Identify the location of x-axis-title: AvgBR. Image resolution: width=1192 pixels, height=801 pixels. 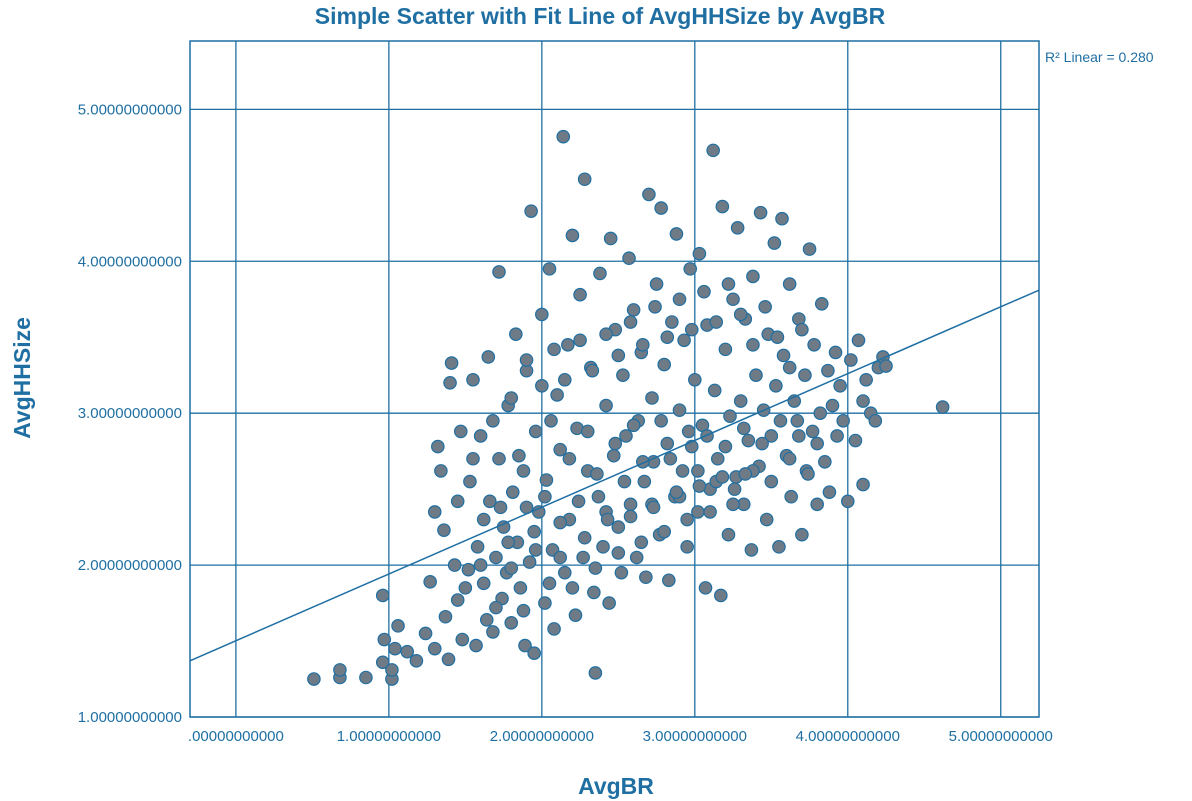
(616, 786).